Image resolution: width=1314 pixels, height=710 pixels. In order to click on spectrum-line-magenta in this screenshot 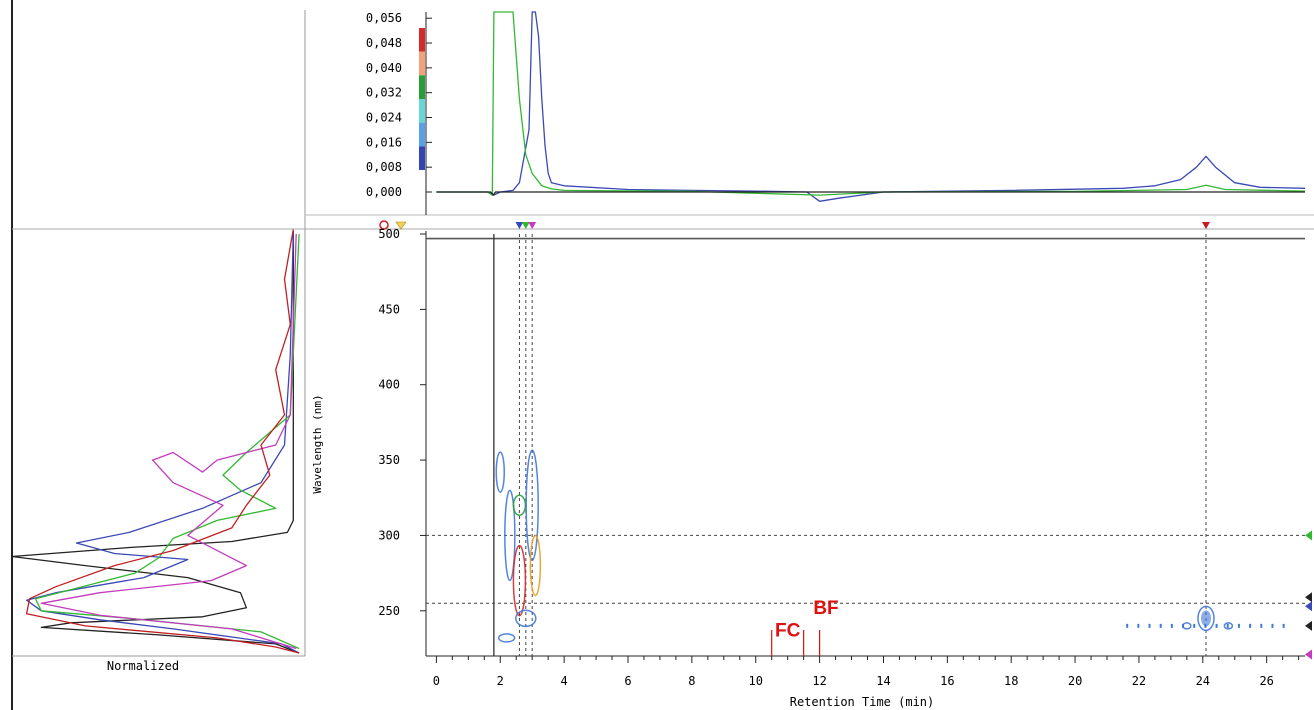, I will do `click(168, 441)`.